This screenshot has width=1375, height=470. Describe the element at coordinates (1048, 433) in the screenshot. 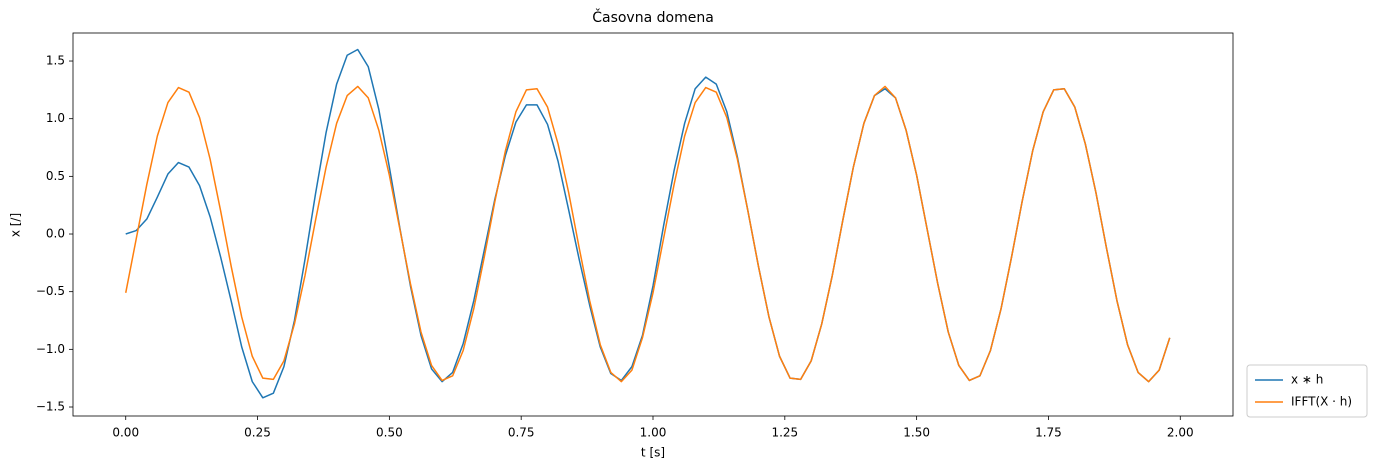

I see `x-tick-label: 1.75` at that location.